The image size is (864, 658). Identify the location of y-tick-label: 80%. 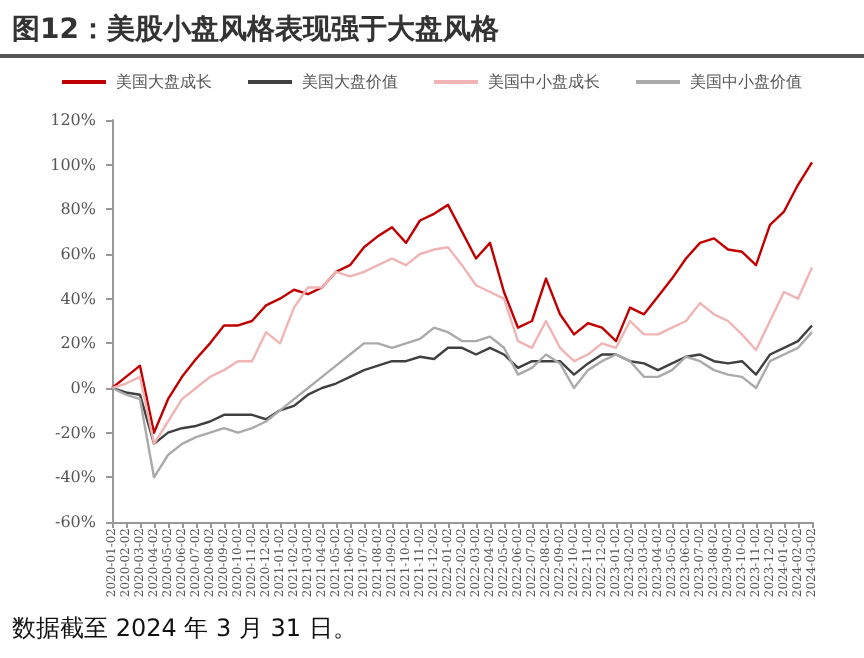
(78, 209).